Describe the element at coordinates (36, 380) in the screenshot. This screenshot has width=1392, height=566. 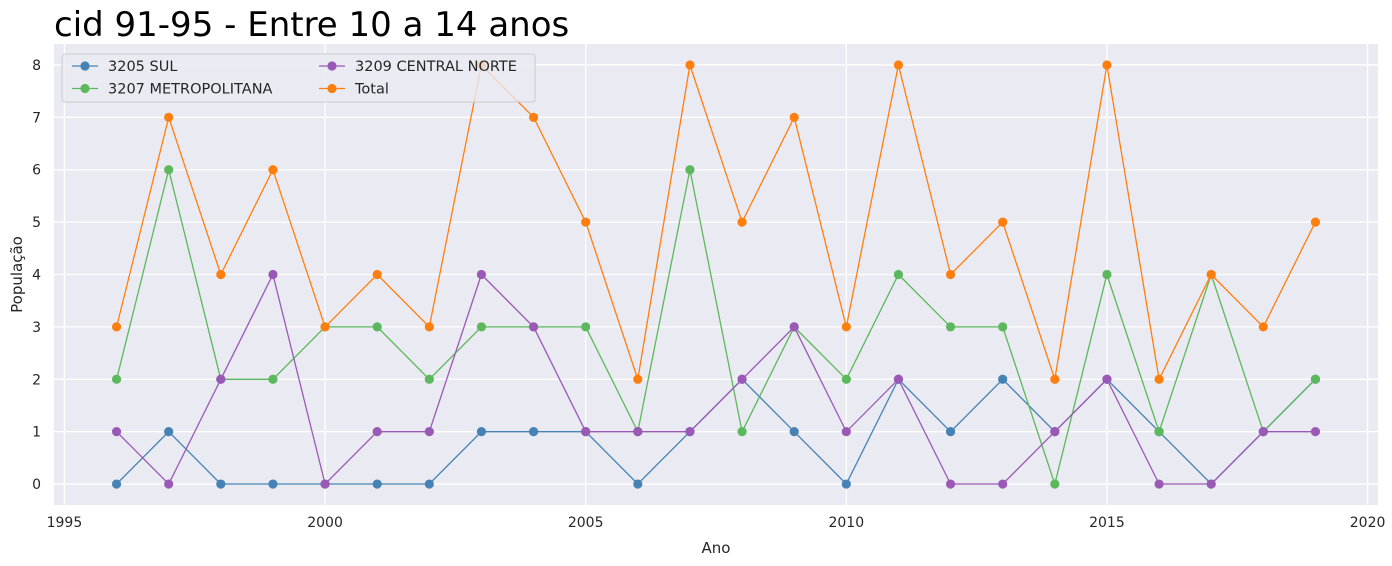
I see `y-tick-label: 2` at that location.